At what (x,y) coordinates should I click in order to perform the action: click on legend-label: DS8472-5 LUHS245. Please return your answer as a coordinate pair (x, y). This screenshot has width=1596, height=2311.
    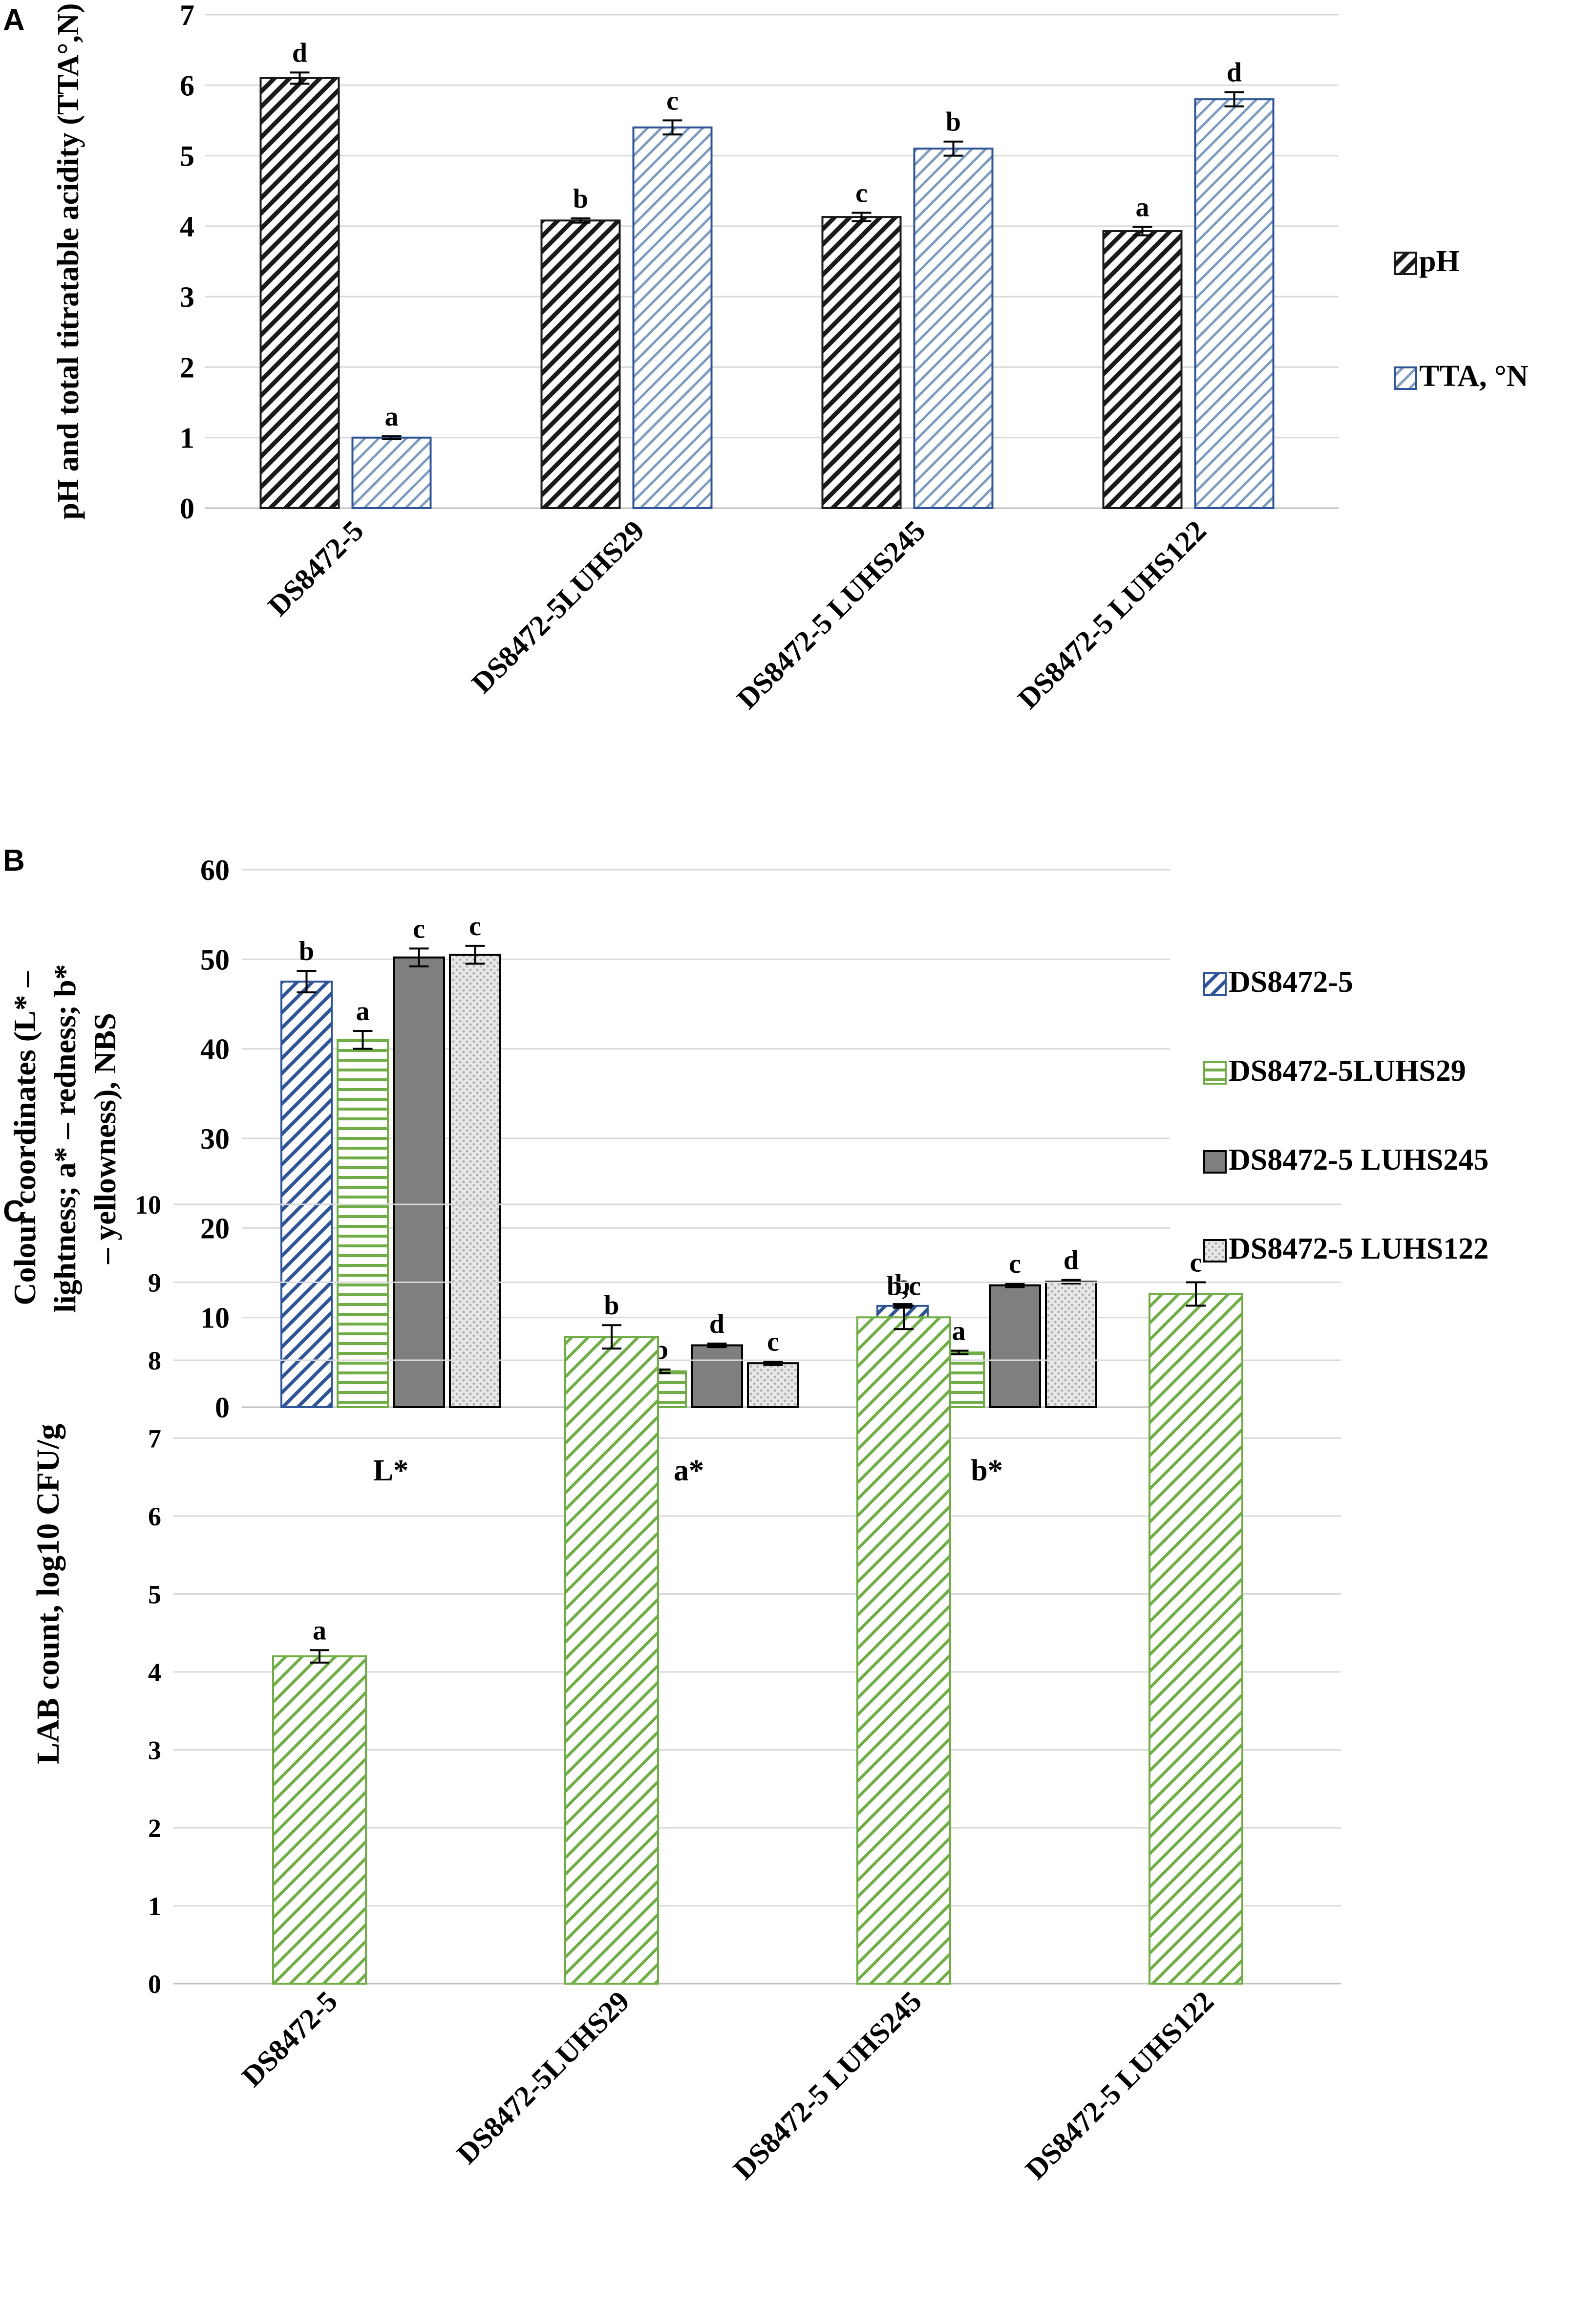
    Looking at the image, I should click on (1359, 1160).